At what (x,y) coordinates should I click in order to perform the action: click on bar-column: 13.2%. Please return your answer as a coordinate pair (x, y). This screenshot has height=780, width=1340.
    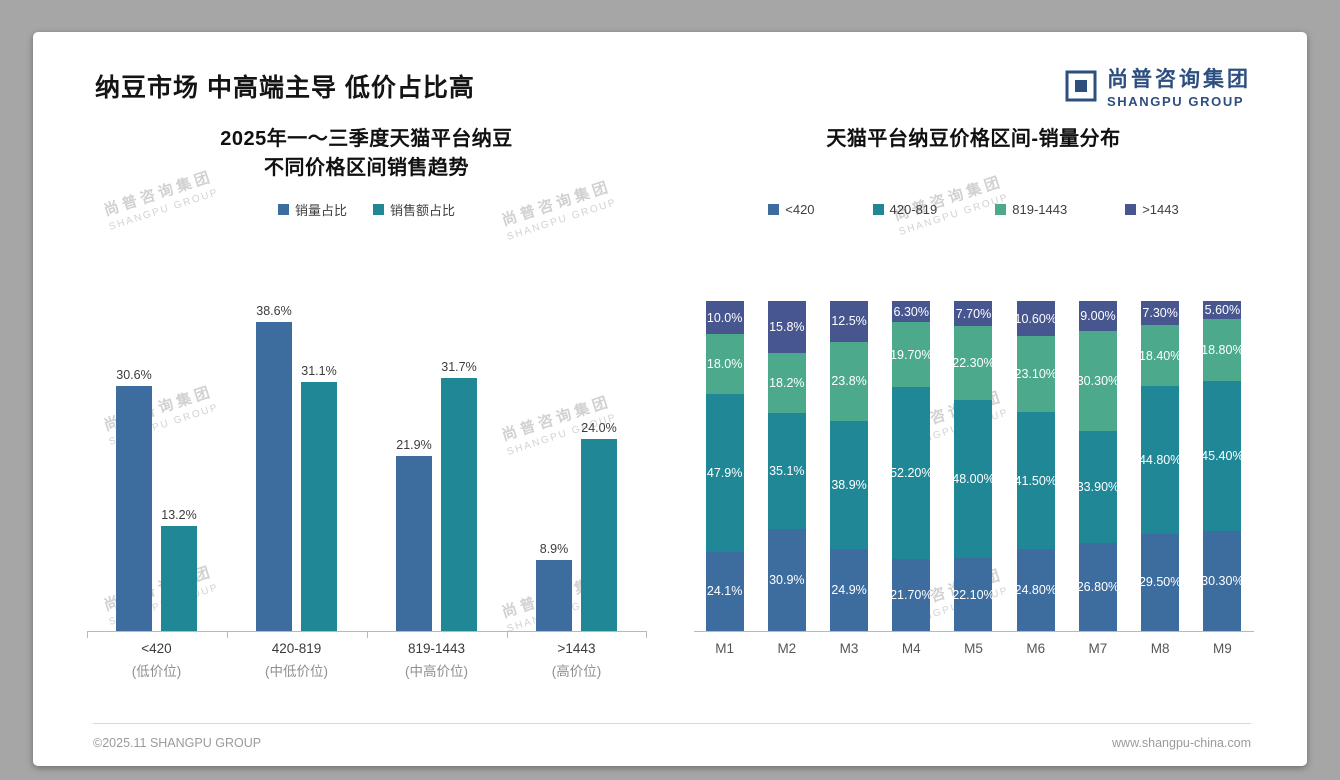
    Looking at the image, I should click on (179, 570).